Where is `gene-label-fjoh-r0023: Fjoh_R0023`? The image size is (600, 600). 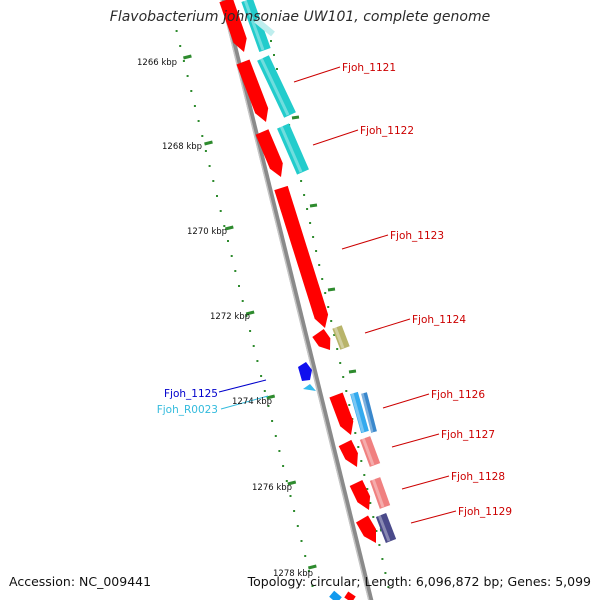
gene-label-fjoh-r0023: Fjoh_R0023 is located at coordinates (187, 410).